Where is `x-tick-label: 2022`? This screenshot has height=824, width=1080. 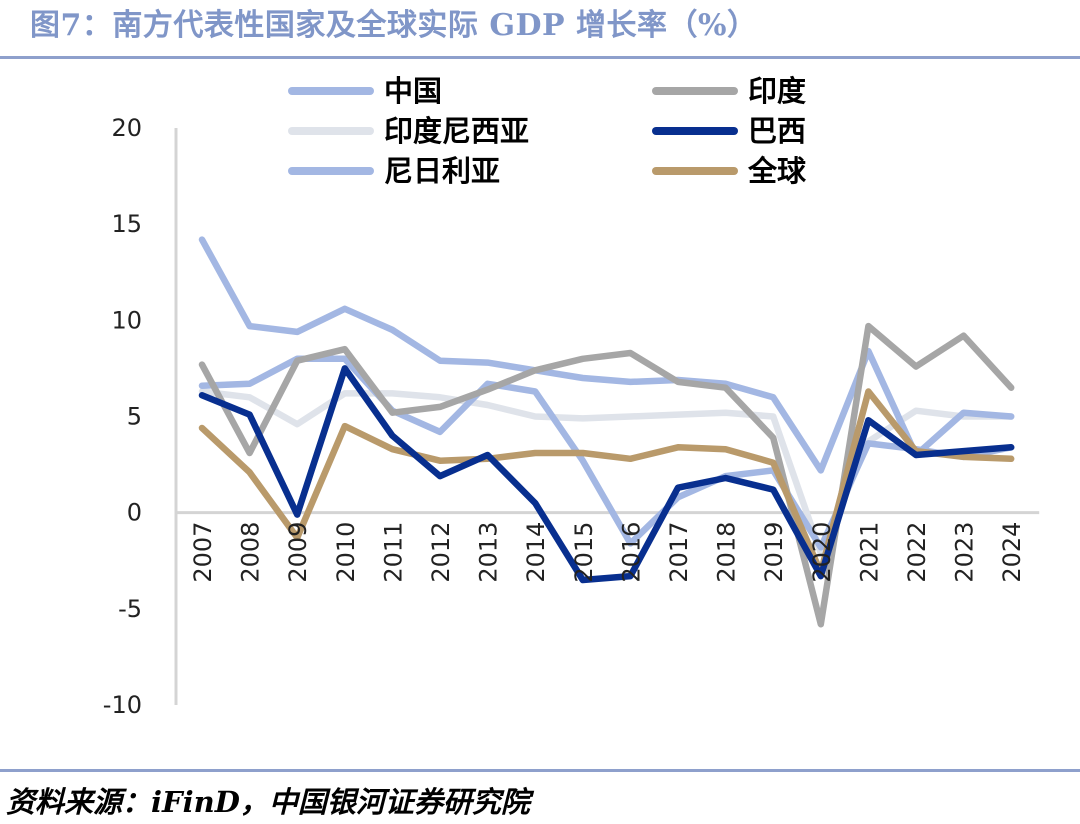
x-tick-label: 2022 is located at coordinates (917, 552).